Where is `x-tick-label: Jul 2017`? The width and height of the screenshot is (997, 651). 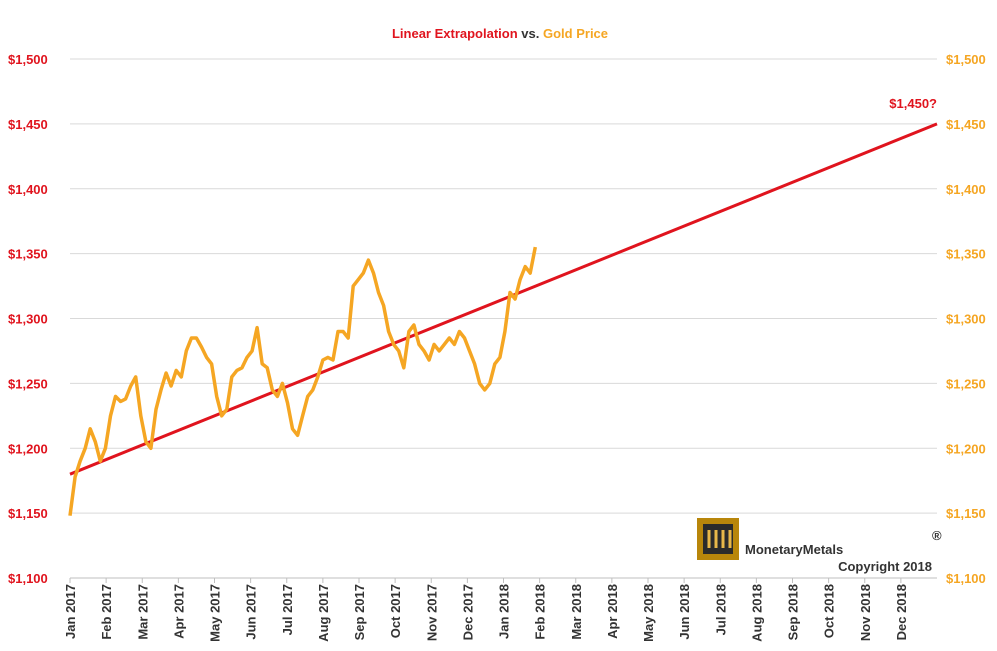 x-tick-label: Jul 2017 is located at coordinates (287, 609).